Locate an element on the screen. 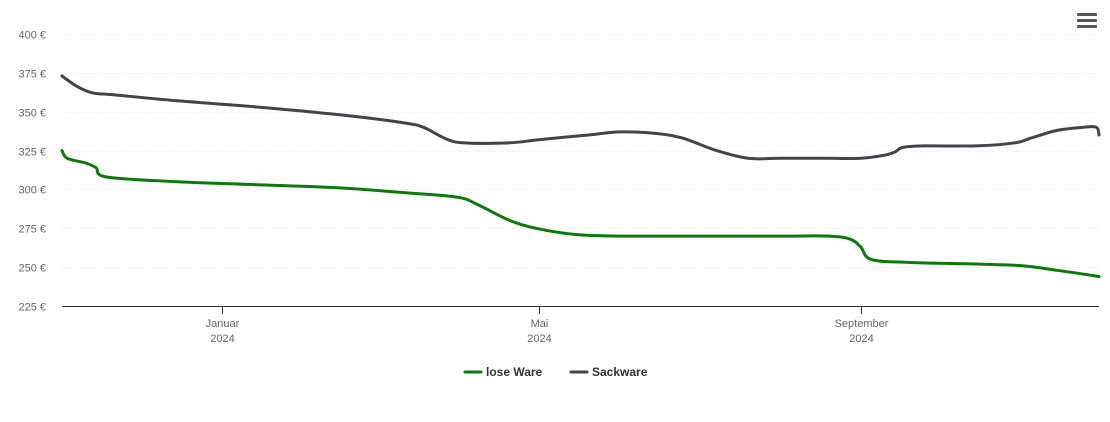  hamburger-menu-icon is located at coordinates (1087, 14).